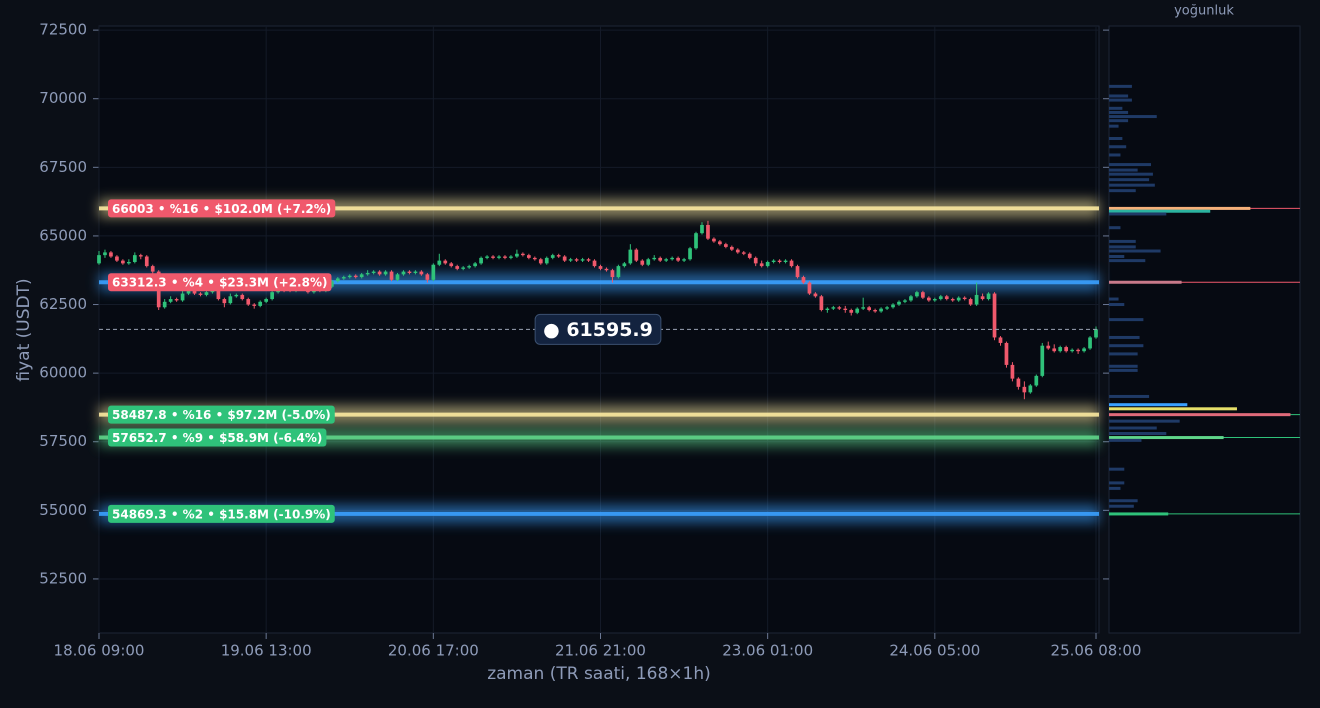  Describe the element at coordinates (266, 651) in the screenshot. I see `x-tick-label: 19.06 13:00` at that location.